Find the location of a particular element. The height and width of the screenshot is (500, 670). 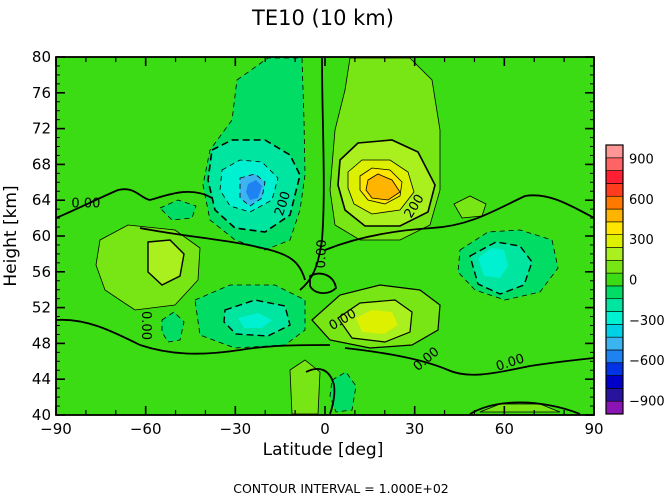

colorbar-label: −300 is located at coordinates (647, 321).